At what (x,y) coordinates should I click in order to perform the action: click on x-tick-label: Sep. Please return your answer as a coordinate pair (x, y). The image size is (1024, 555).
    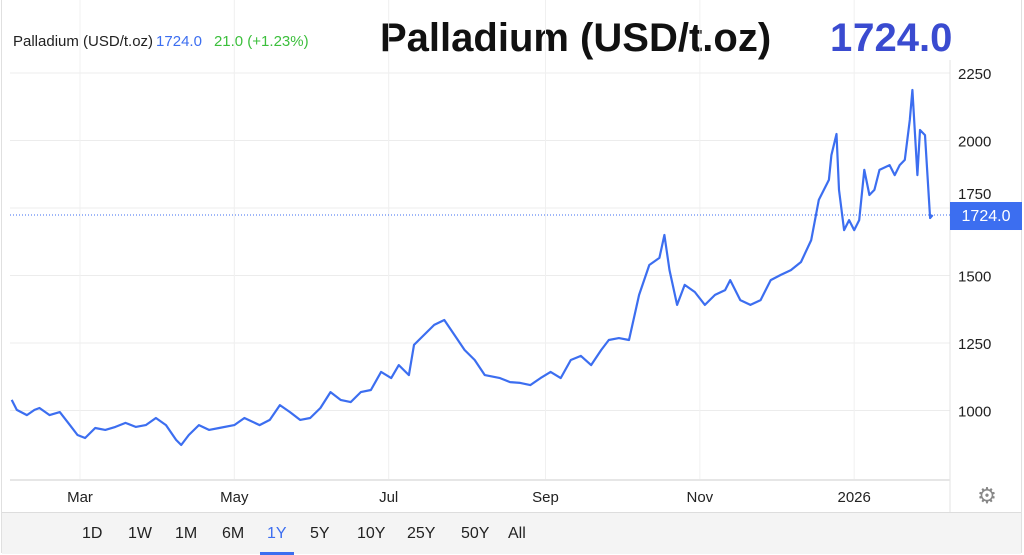
    Looking at the image, I should click on (545, 497).